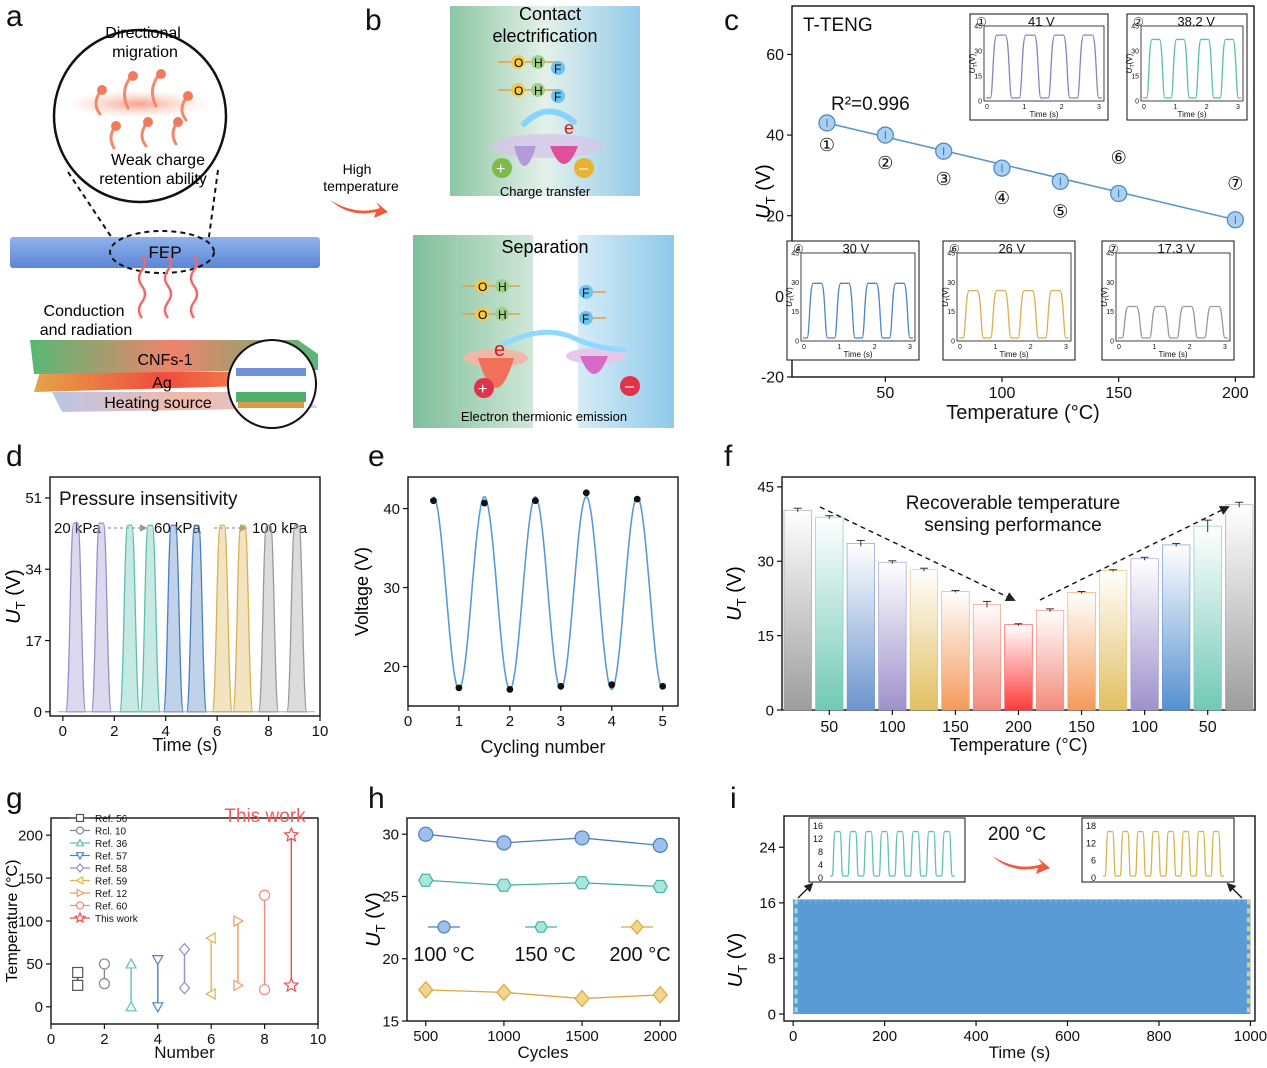 This screenshot has height=1068, width=1267. Describe the element at coordinates (426, 880) in the screenshot. I see `h-data-point` at that location.